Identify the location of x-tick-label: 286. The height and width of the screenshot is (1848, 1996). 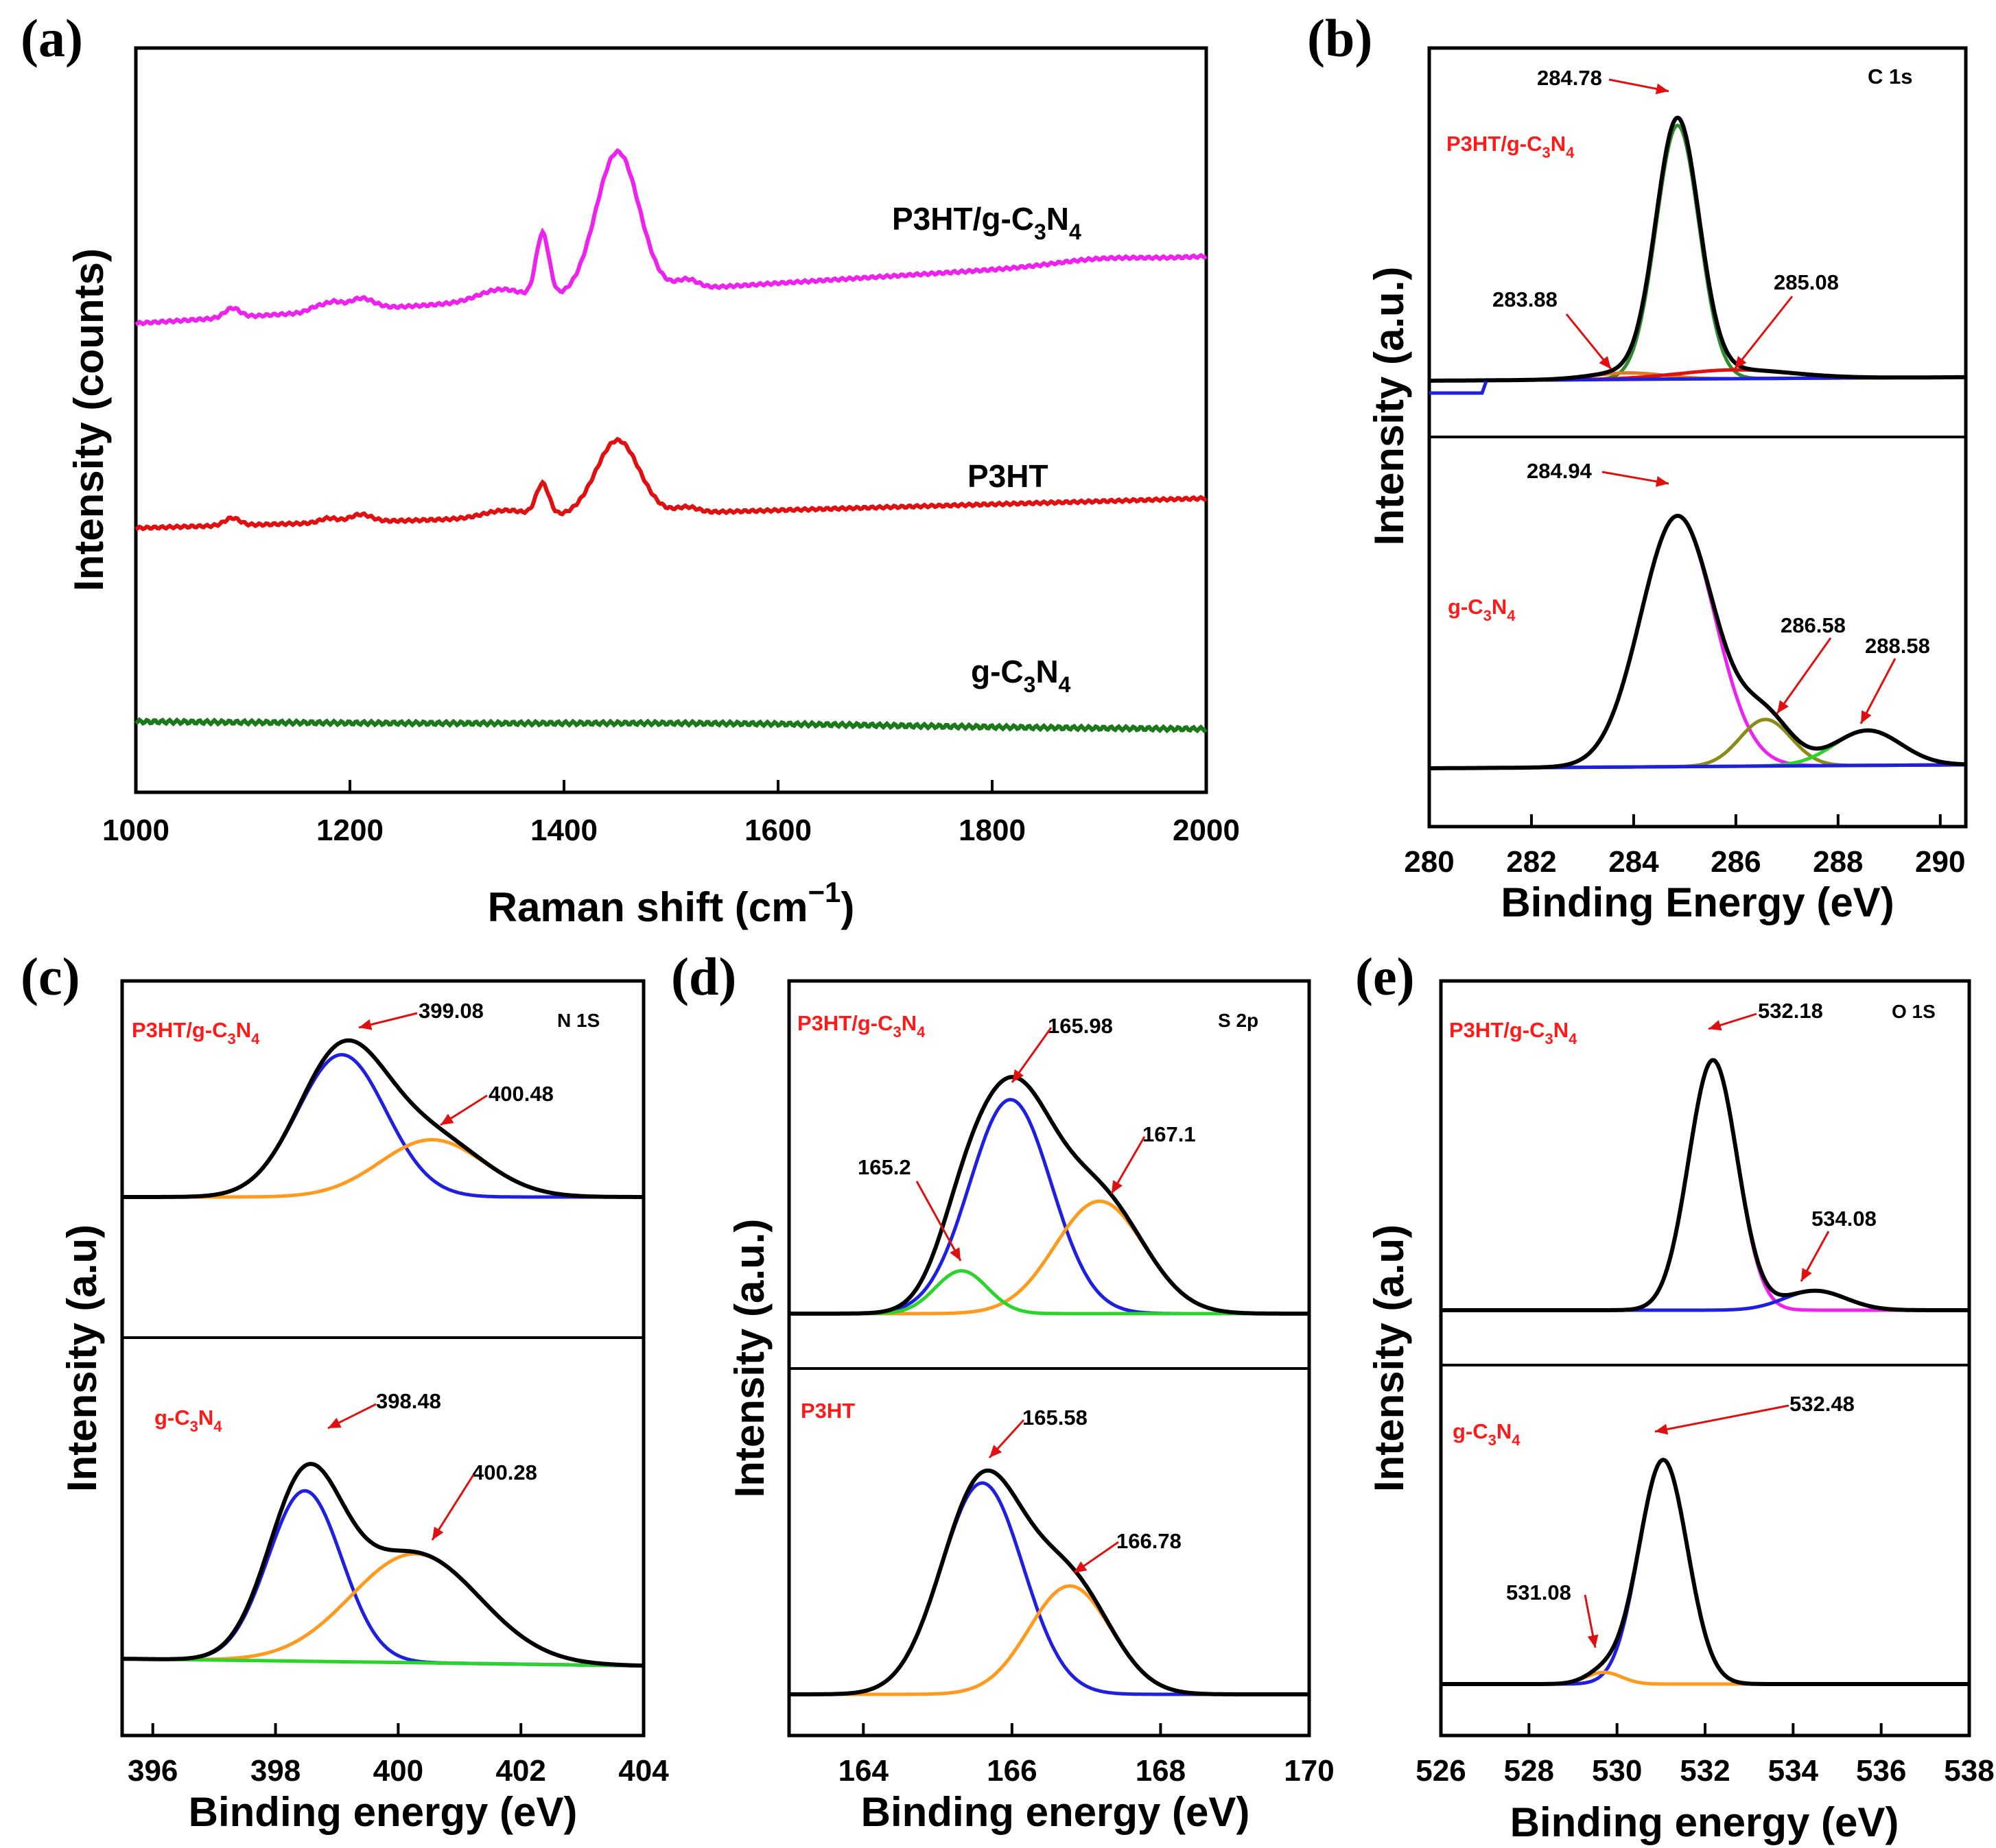
(1736, 862).